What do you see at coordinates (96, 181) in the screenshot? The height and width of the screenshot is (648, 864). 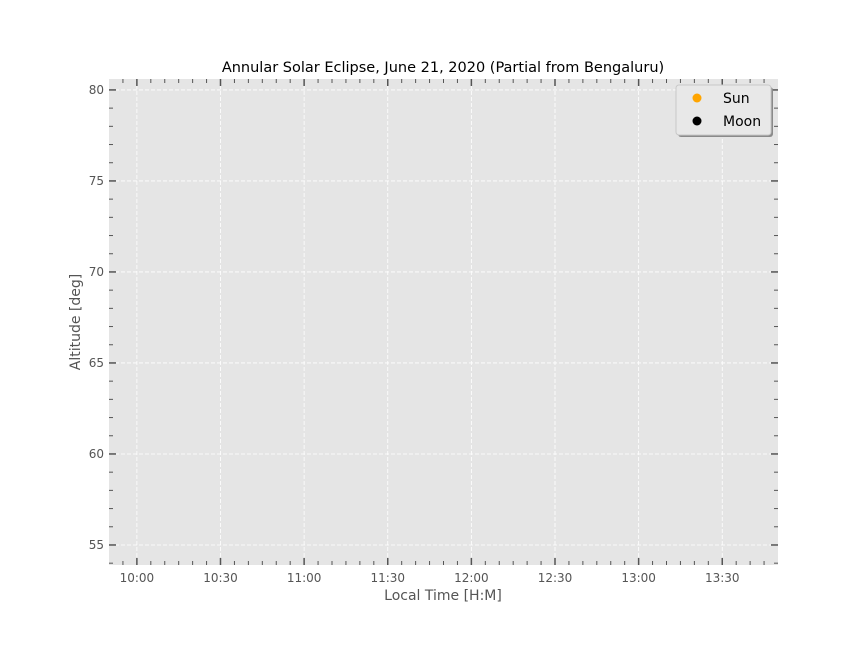 I see `y-tick-label: 75` at bounding box center [96, 181].